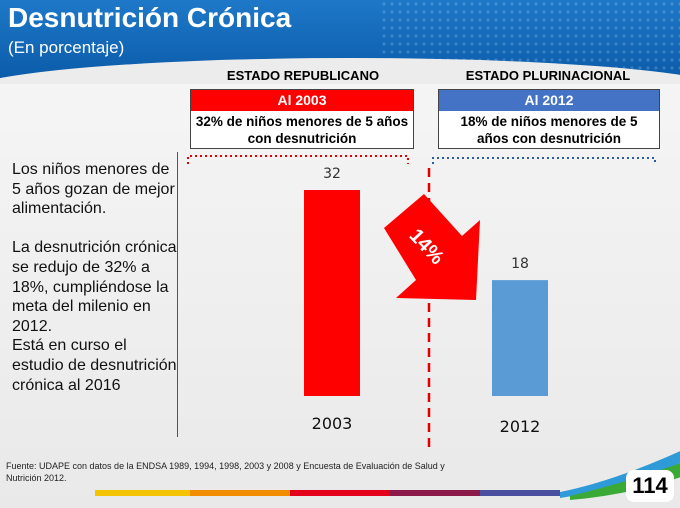 Image resolution: width=680 pixels, height=508 pixels. Describe the element at coordinates (303, 75) in the screenshot. I see `left-box-heading: ESTADO REPUBLICANO` at that location.